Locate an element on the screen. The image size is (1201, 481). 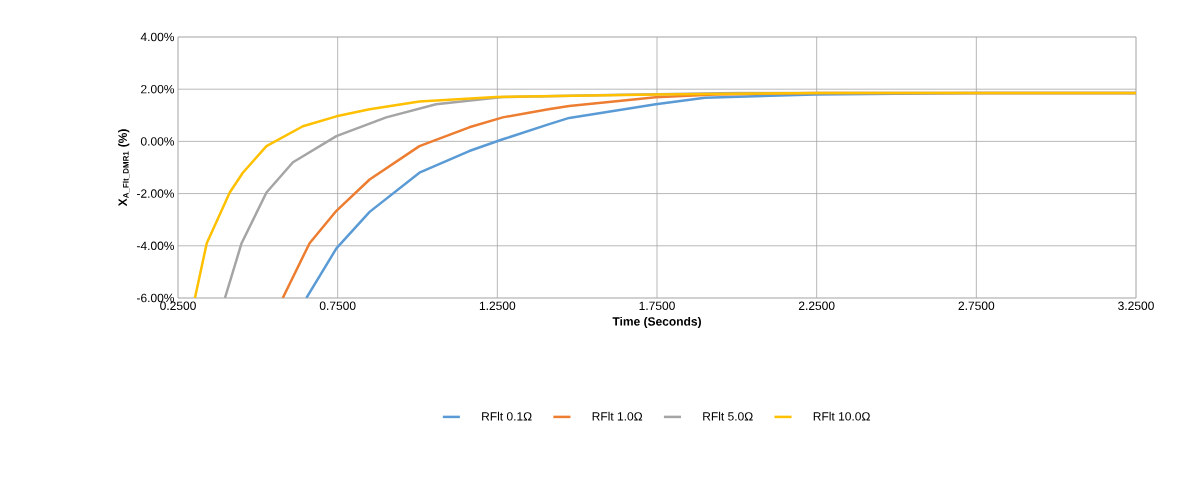
legend-label: RFlt 1.0Ω is located at coordinates (617, 416).